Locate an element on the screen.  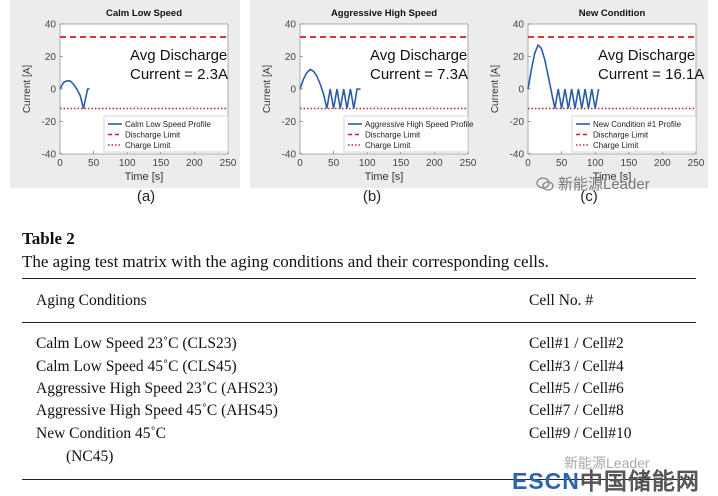
sublabel-c: (c) is located at coordinates (589, 196).